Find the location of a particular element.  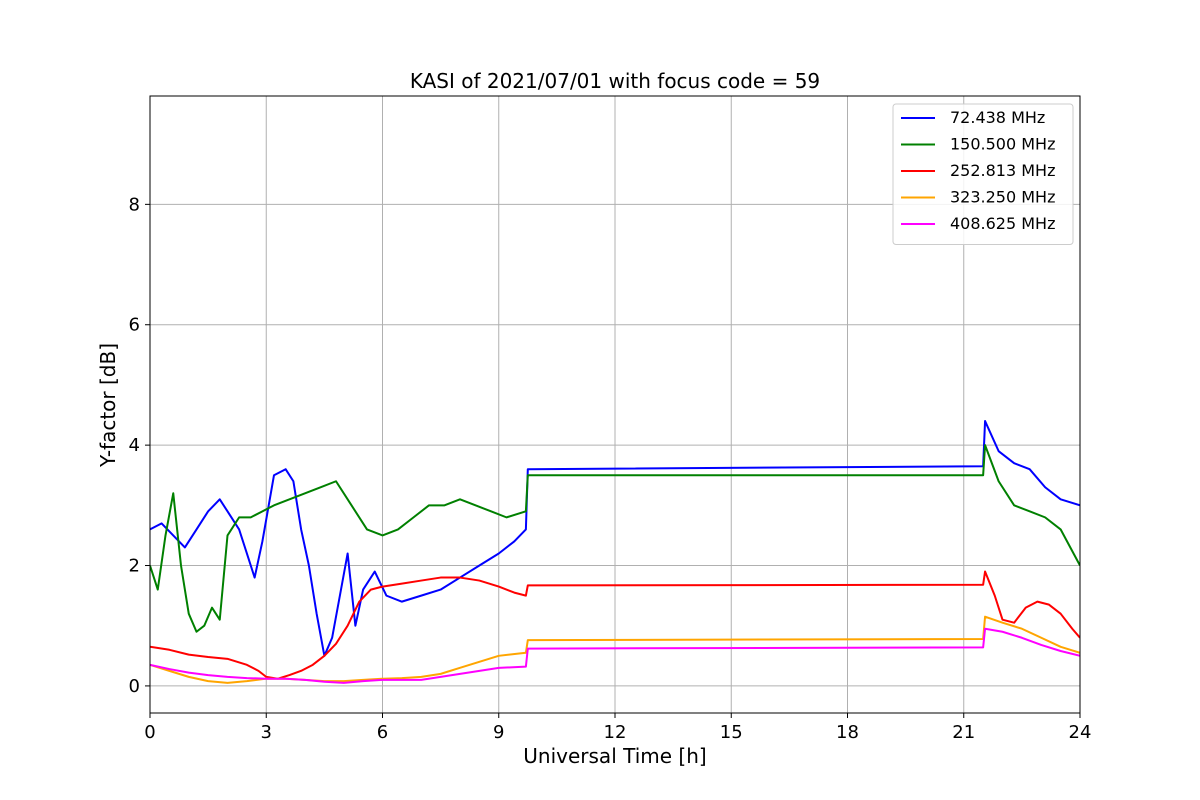

legend-box is located at coordinates (983, 174).